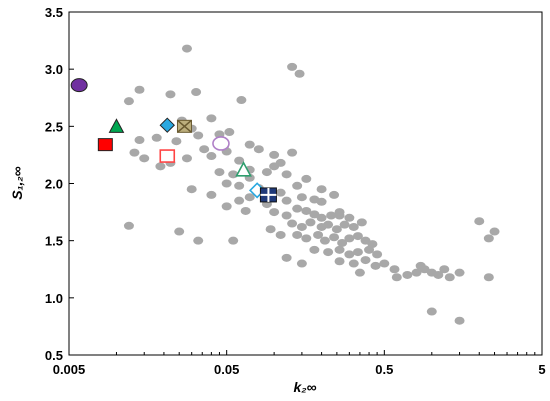  What do you see at coordinates (541, 369) in the screenshot?
I see `x-tick-label: 5` at bounding box center [541, 369].